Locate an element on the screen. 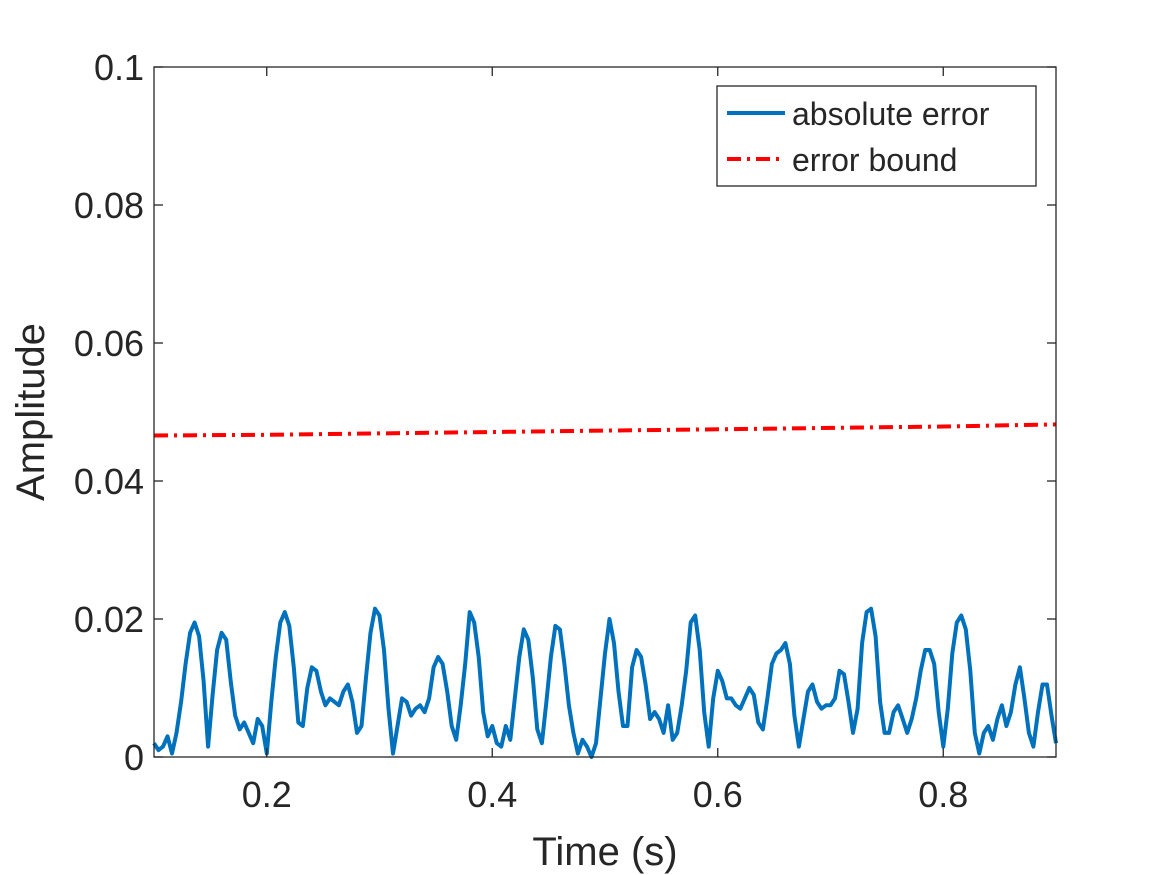 The height and width of the screenshot is (875, 1167). y-tick-label: 0 is located at coordinates (134, 757).